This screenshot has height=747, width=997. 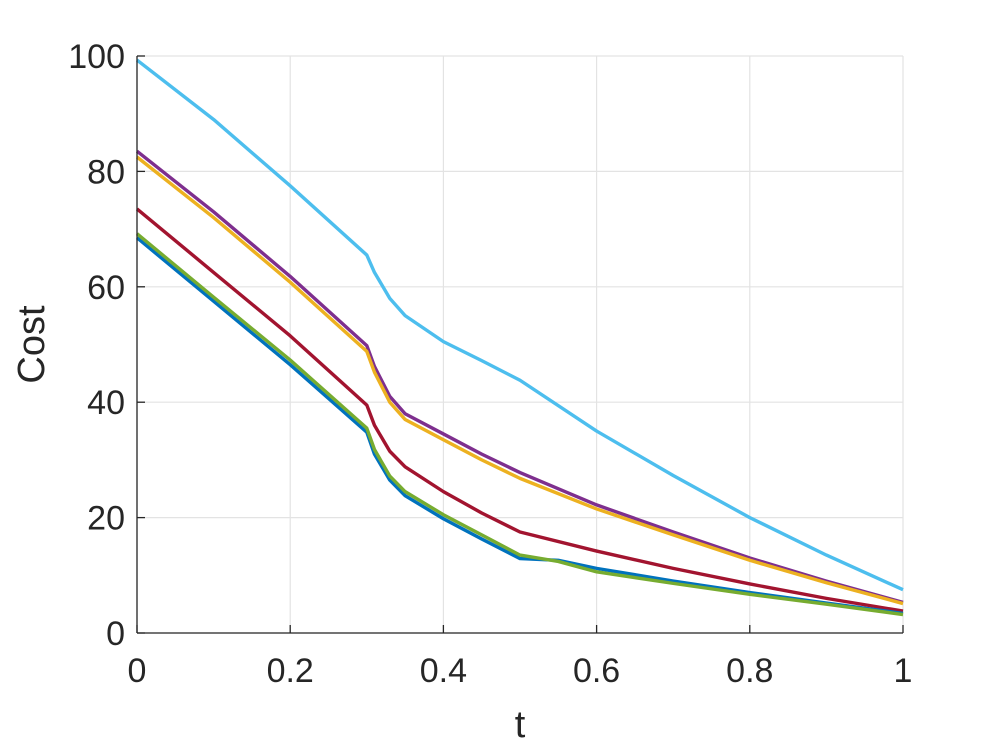 I want to click on y-axis-title: Cost, so click(x=32, y=344).